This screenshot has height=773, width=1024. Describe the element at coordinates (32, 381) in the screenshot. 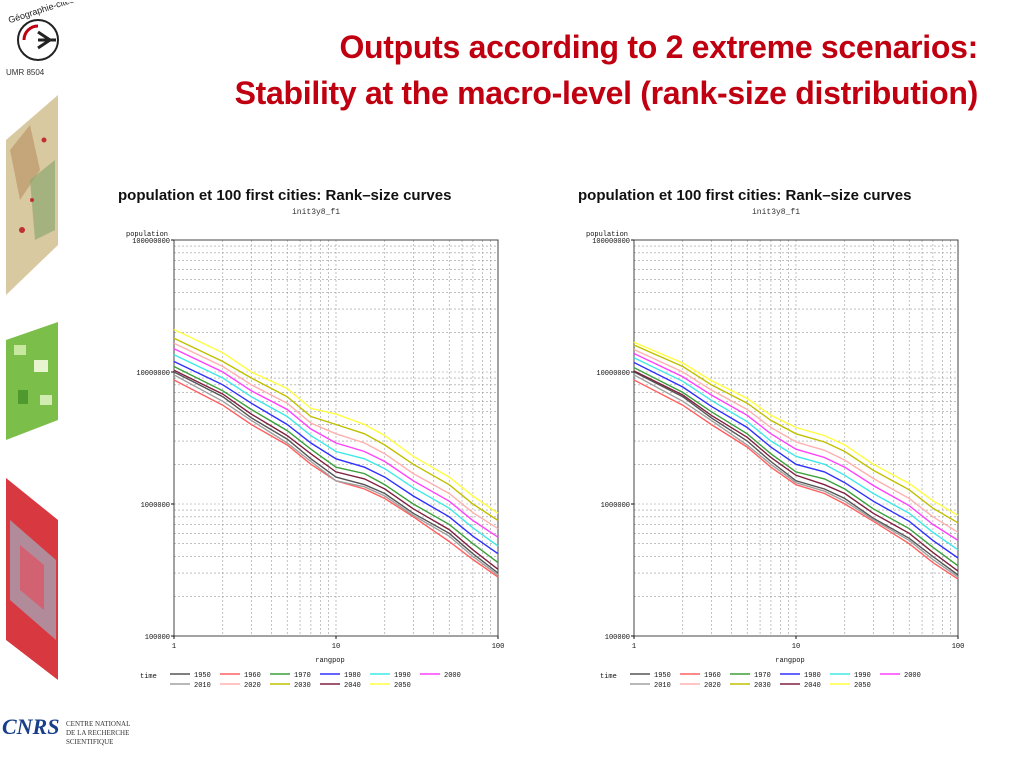

I see `aerial-green-thumbnail` at that location.